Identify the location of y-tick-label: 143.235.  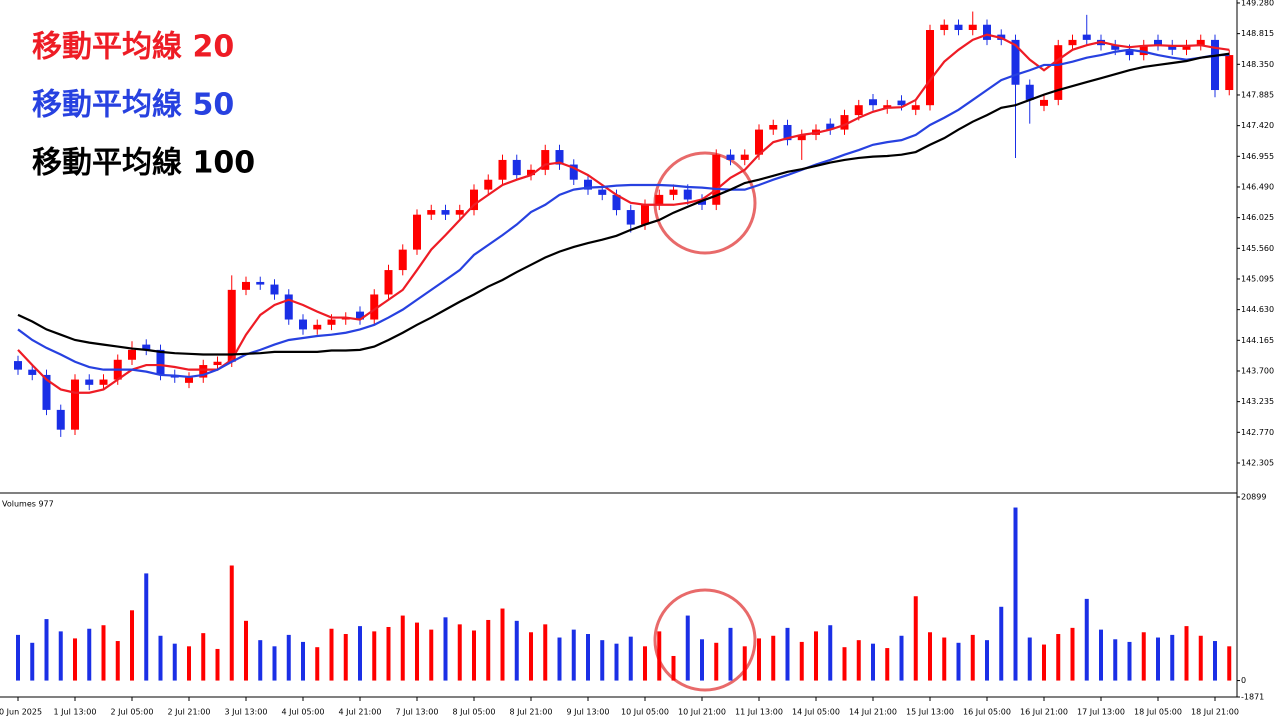
(1257, 401).